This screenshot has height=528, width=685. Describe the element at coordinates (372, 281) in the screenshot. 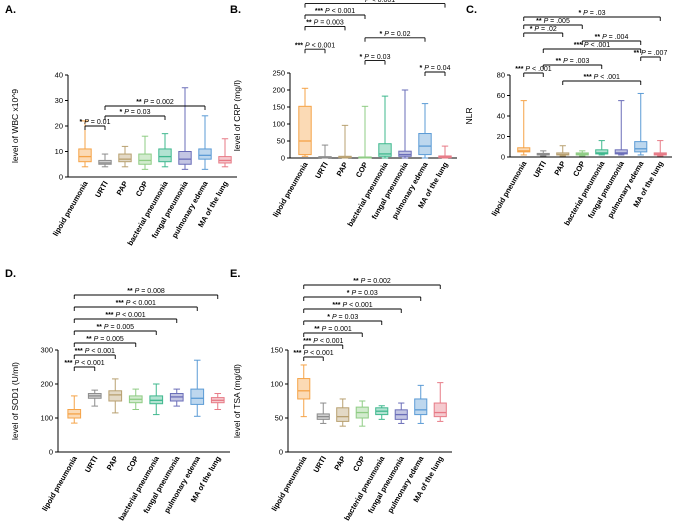

I see `p-value-label: ** P = 0.002` at that location.